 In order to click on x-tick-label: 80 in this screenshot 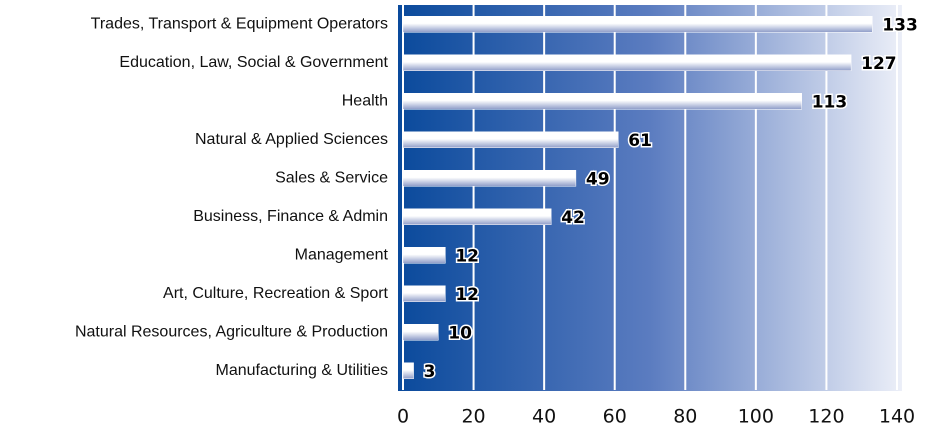, I will do `click(685, 417)`.